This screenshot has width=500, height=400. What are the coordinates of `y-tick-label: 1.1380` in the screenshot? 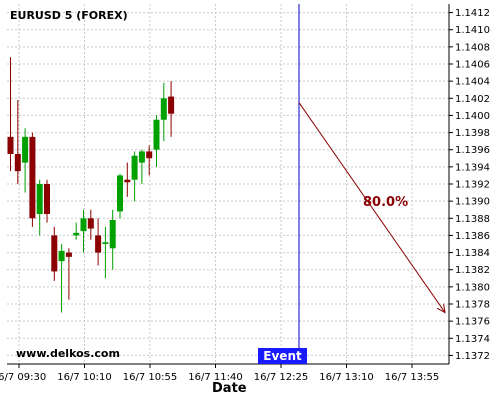 It's located at (472, 287).